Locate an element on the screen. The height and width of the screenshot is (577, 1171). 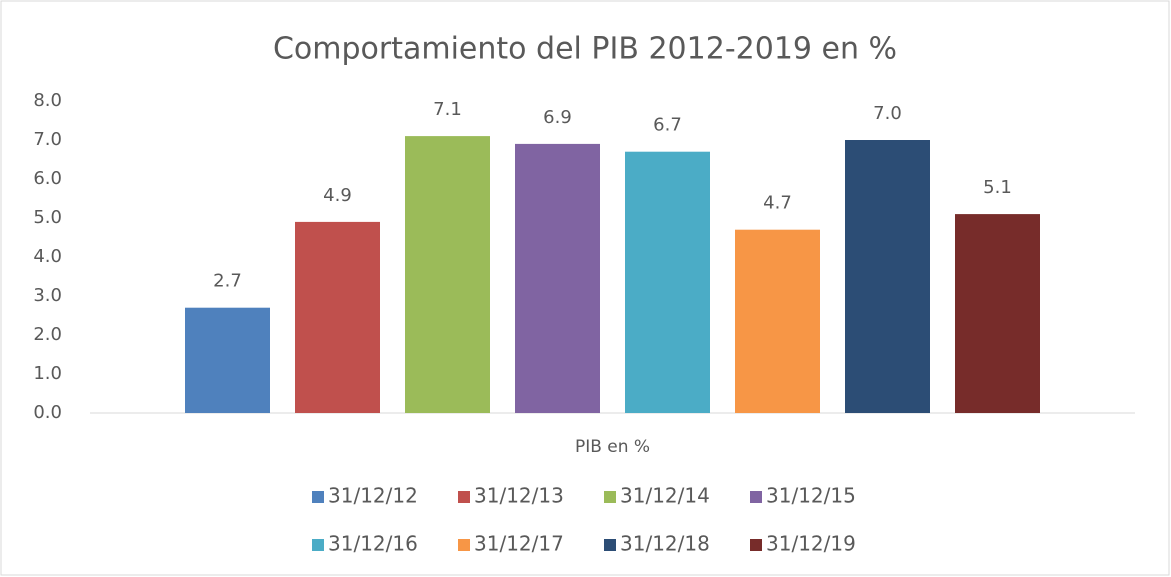
data-label: 4.9 is located at coordinates (337, 195).